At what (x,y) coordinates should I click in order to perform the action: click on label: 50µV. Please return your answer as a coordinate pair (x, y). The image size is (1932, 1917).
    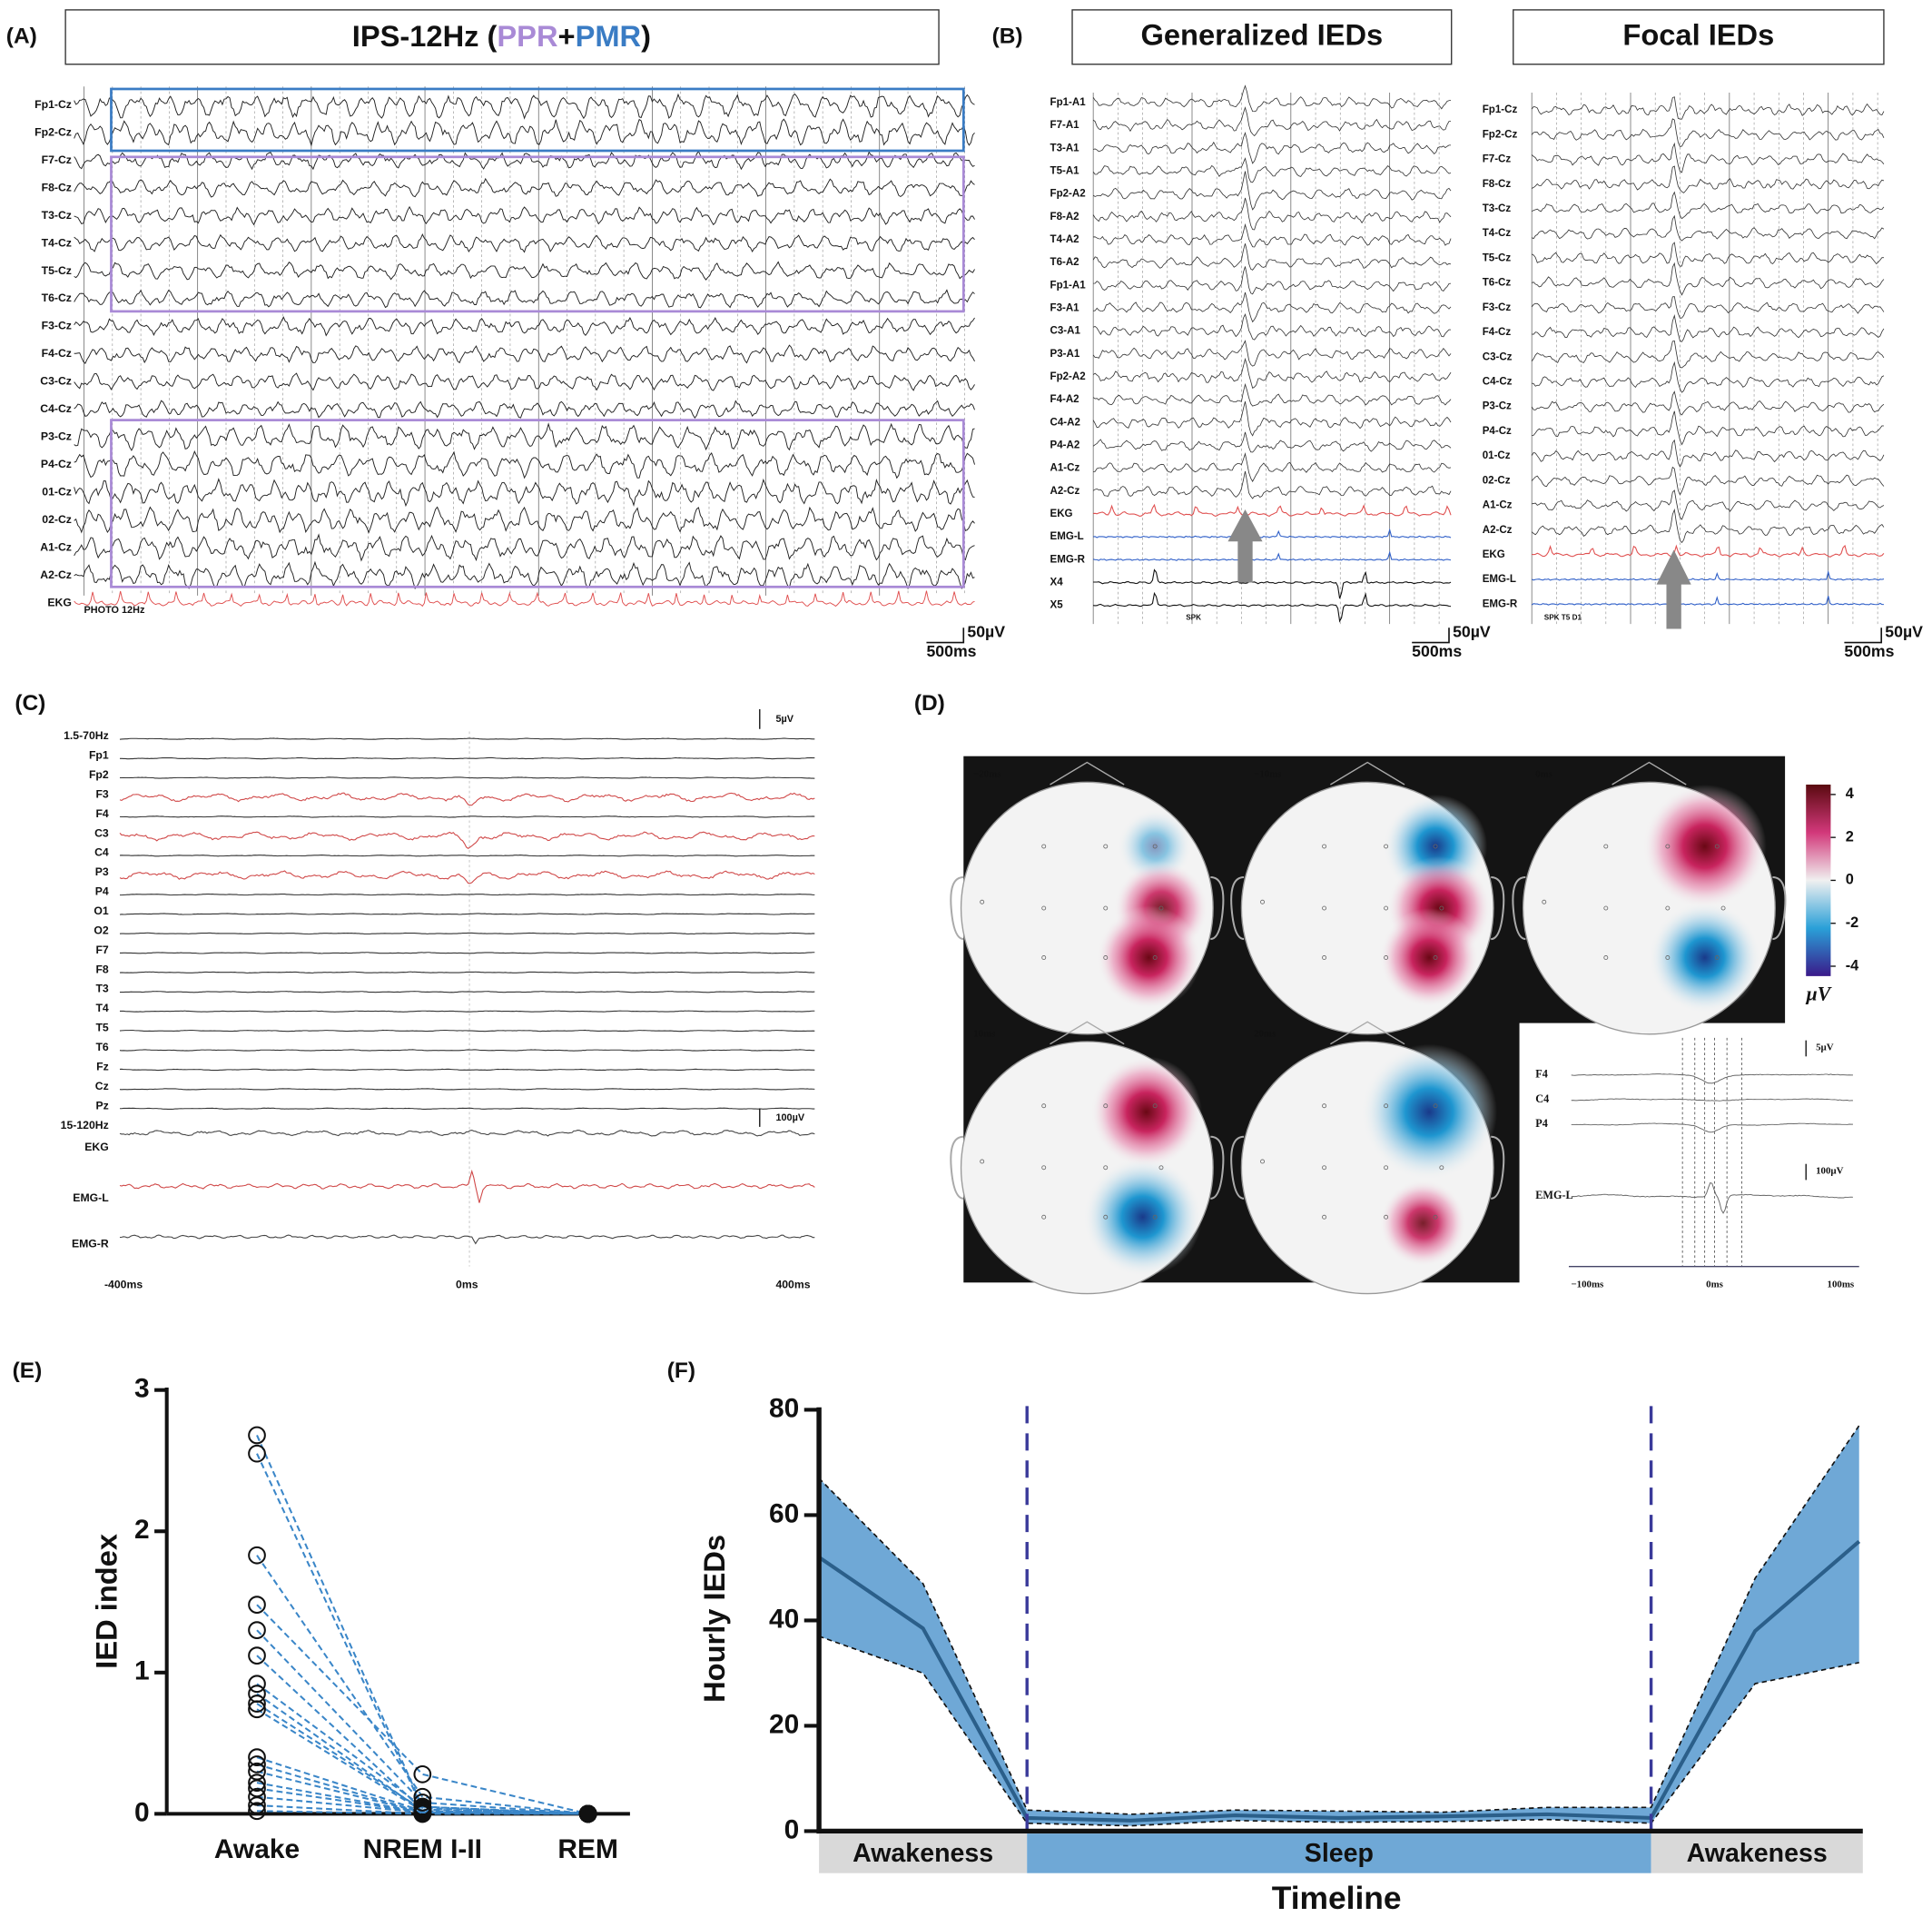
    Looking at the image, I should click on (1904, 631).